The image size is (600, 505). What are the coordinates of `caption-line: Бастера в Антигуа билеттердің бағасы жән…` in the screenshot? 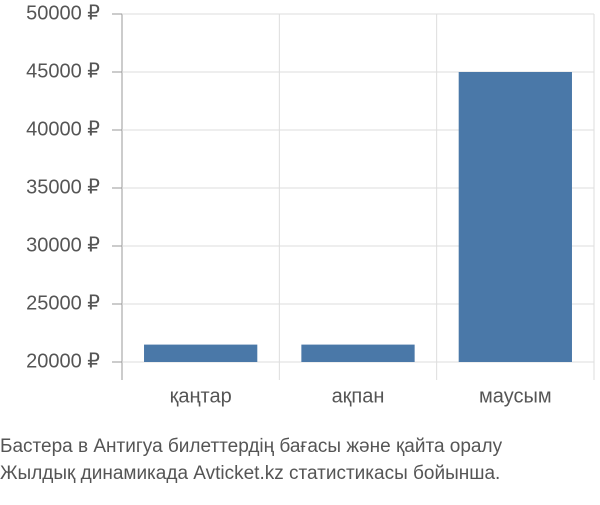 It's located at (251, 446).